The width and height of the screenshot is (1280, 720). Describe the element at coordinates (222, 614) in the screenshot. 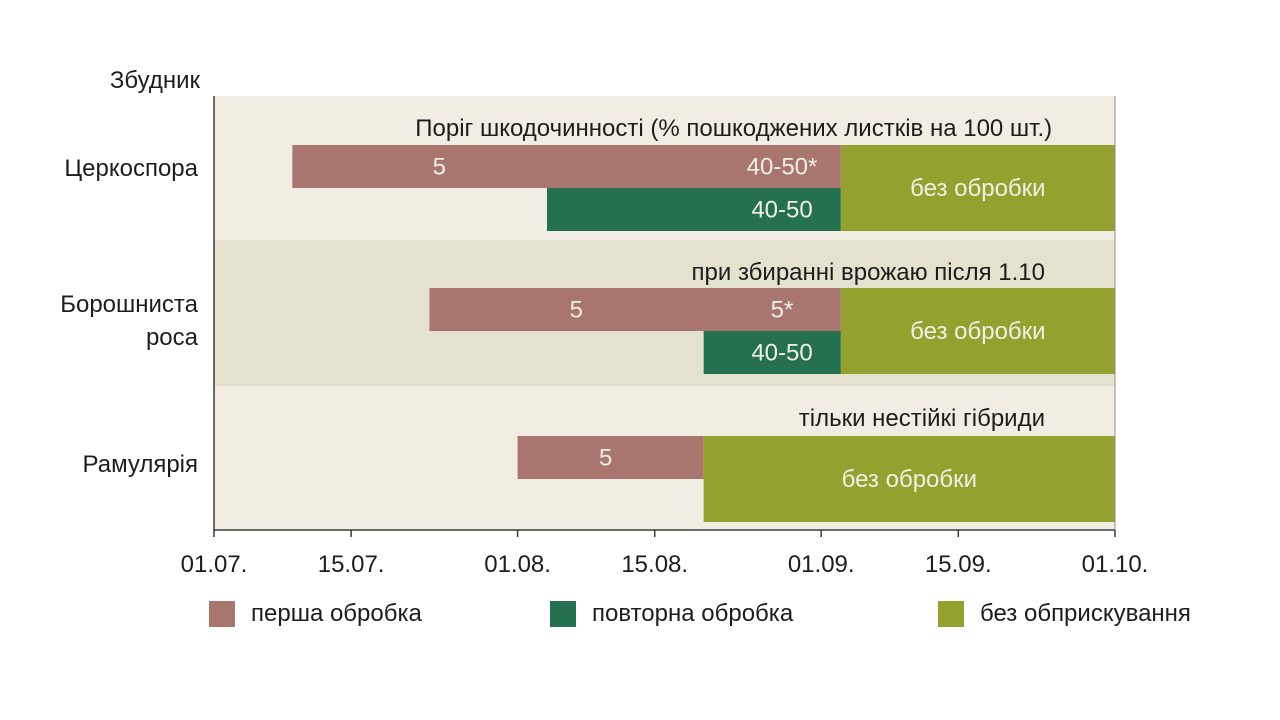

I see `legend-swatch-first` at that location.